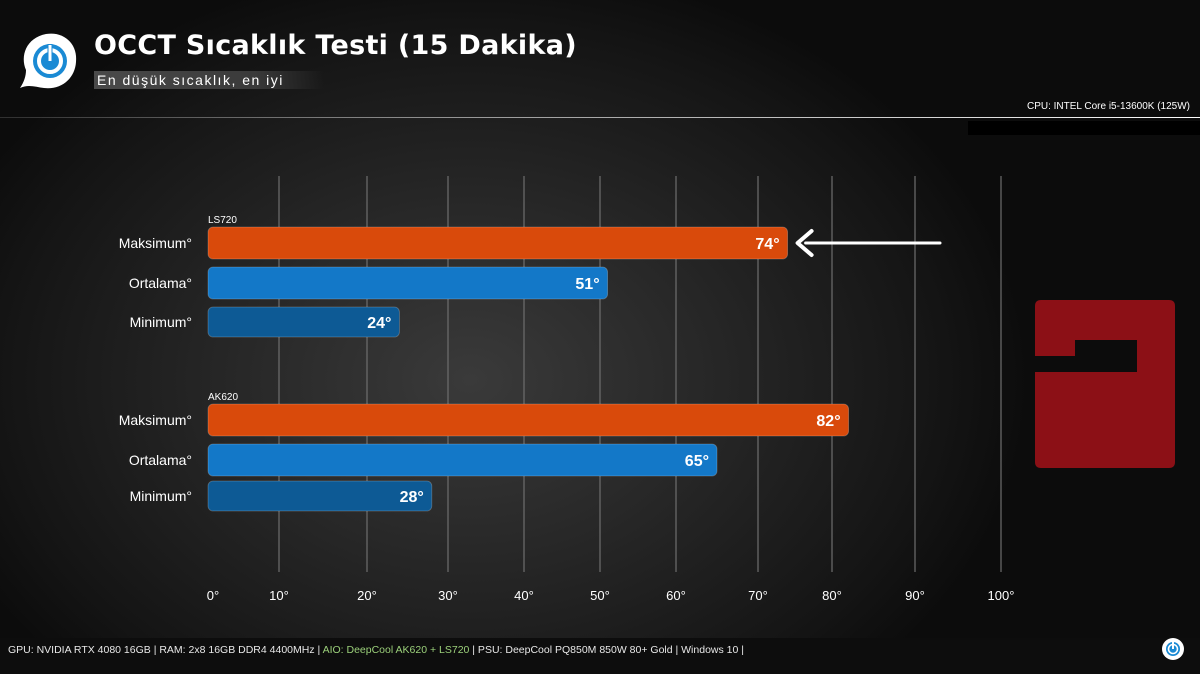 This screenshot has height=674, width=1200. What do you see at coordinates (600, 117) in the screenshot?
I see `header-divider` at bounding box center [600, 117].